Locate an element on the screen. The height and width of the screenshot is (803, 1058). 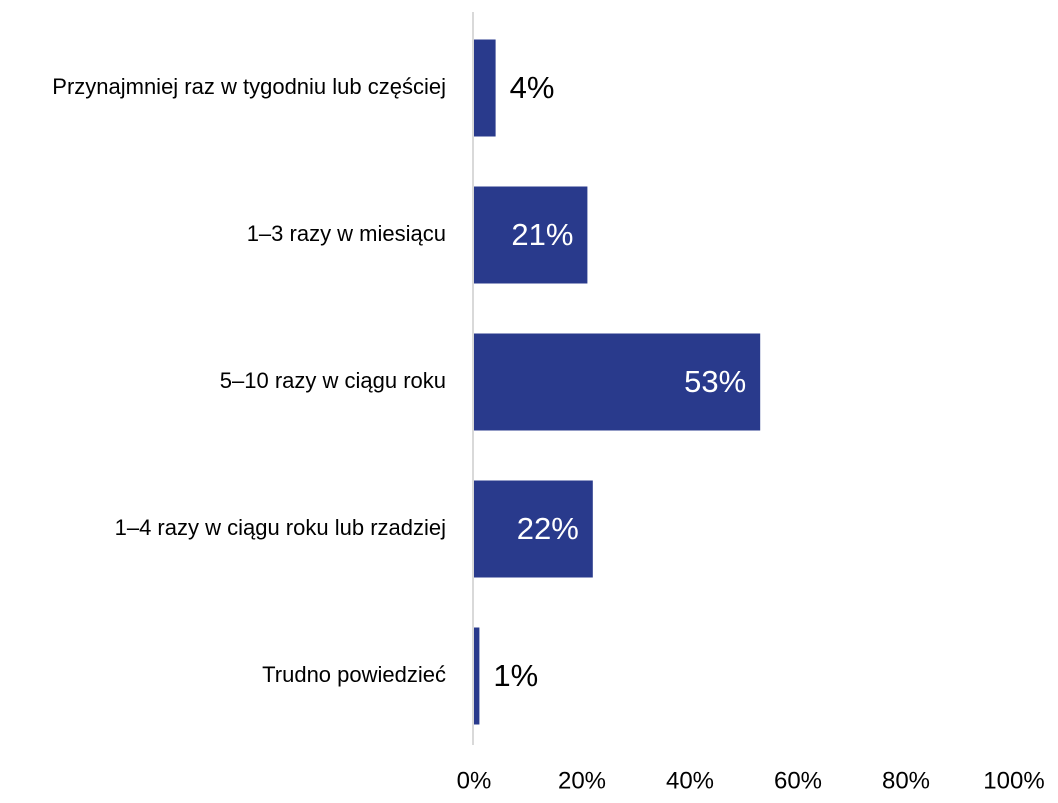
x-tick-label: 20% is located at coordinates (582, 780).